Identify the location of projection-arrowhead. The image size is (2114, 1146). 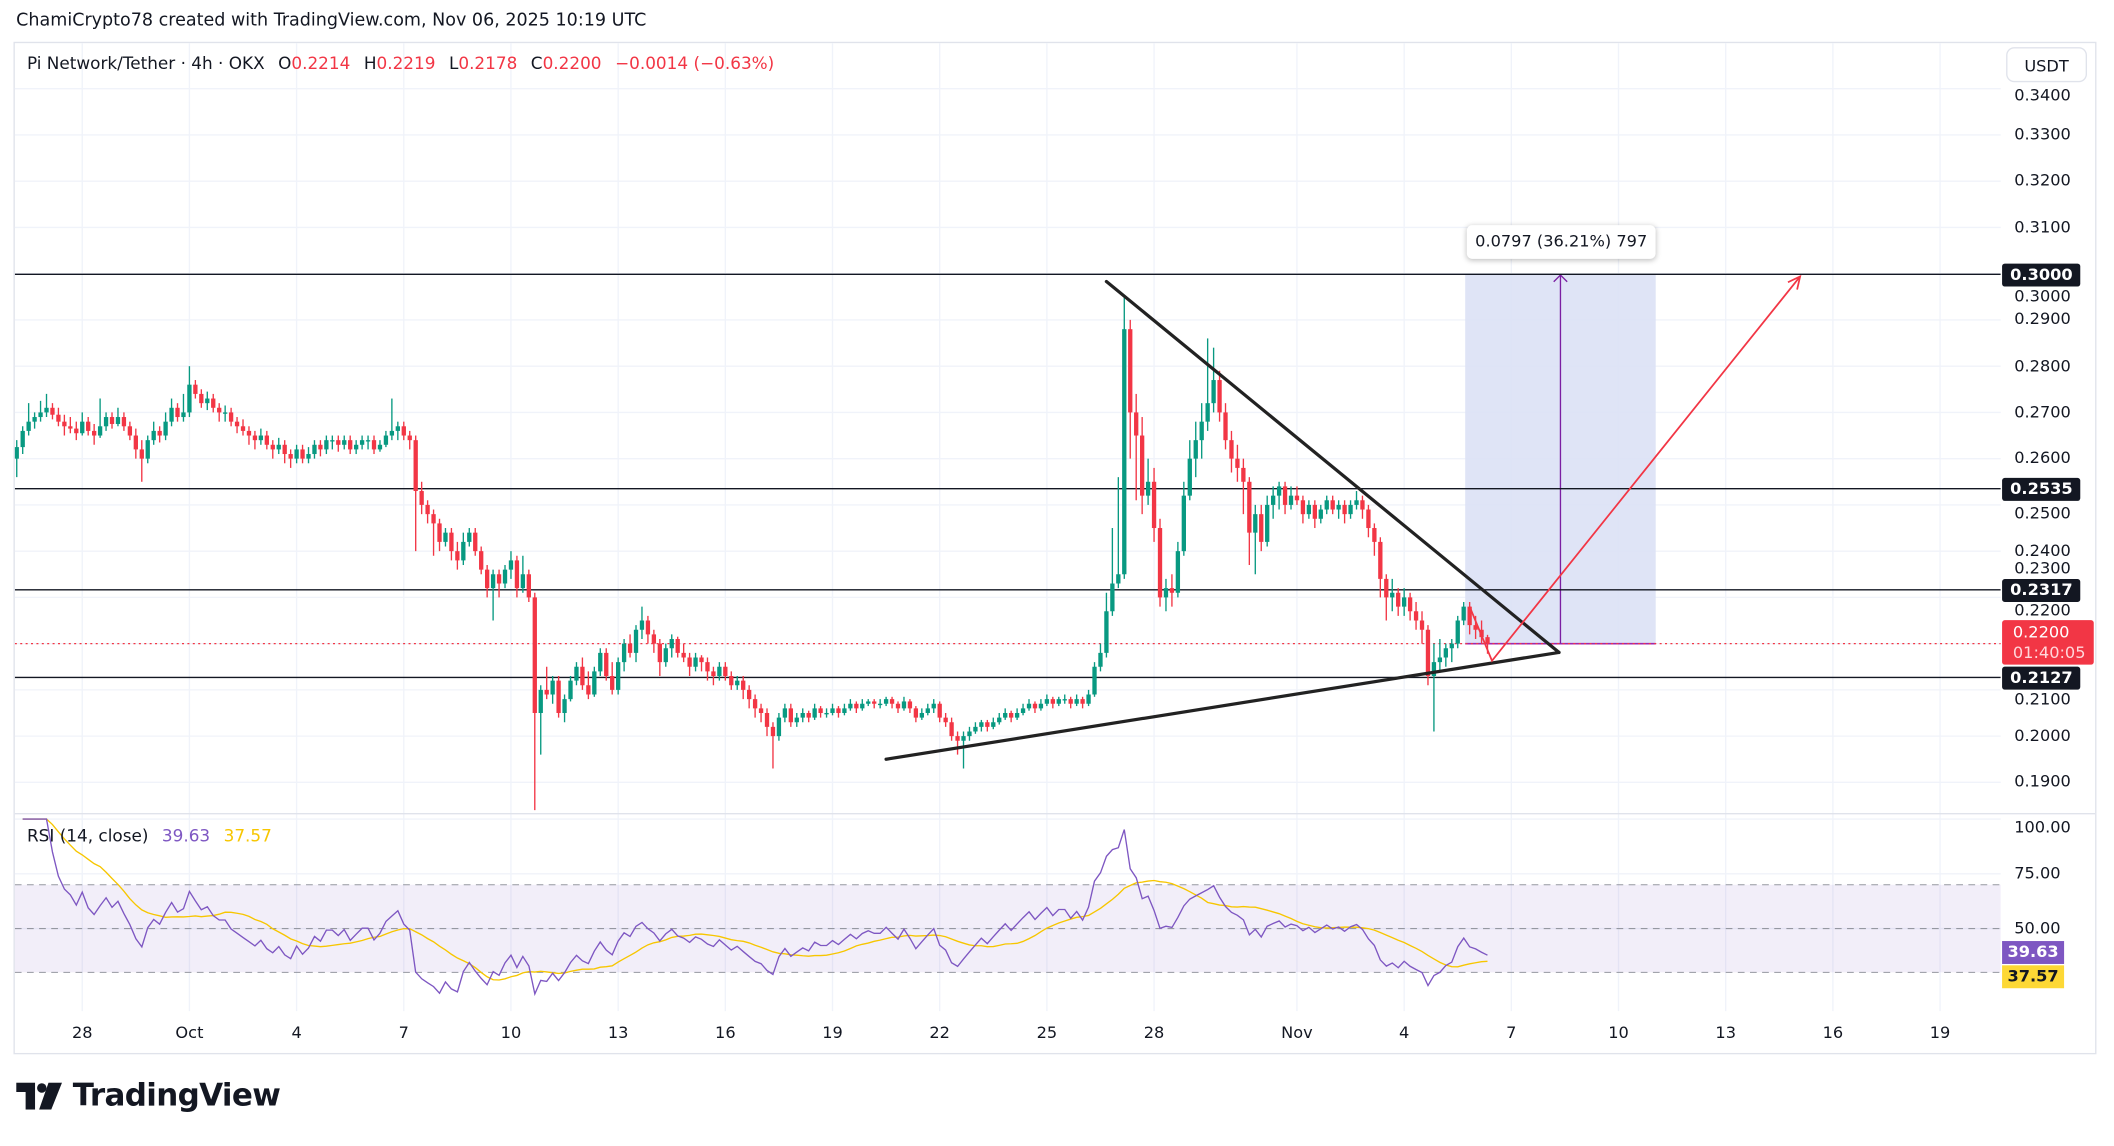
(1794, 282).